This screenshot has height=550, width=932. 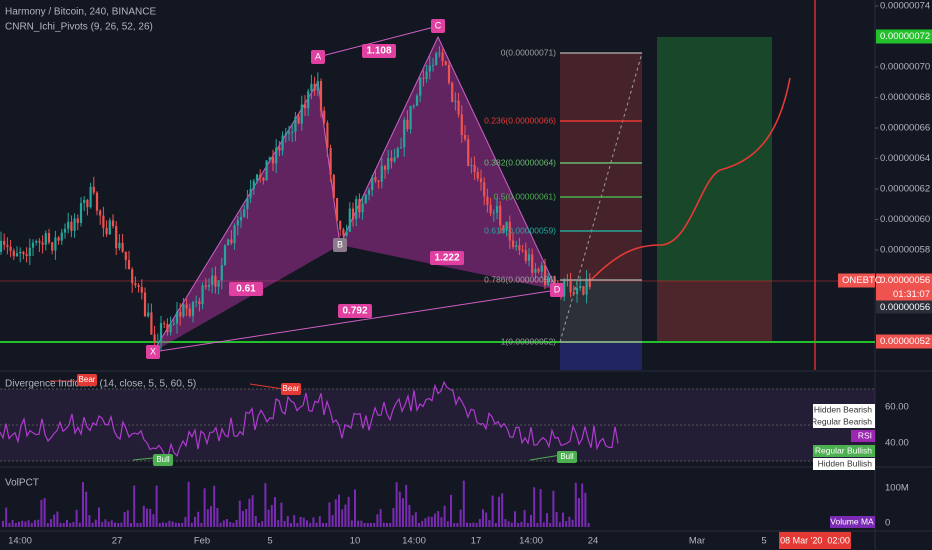 I want to click on pattern-point-box, so click(x=557, y=290).